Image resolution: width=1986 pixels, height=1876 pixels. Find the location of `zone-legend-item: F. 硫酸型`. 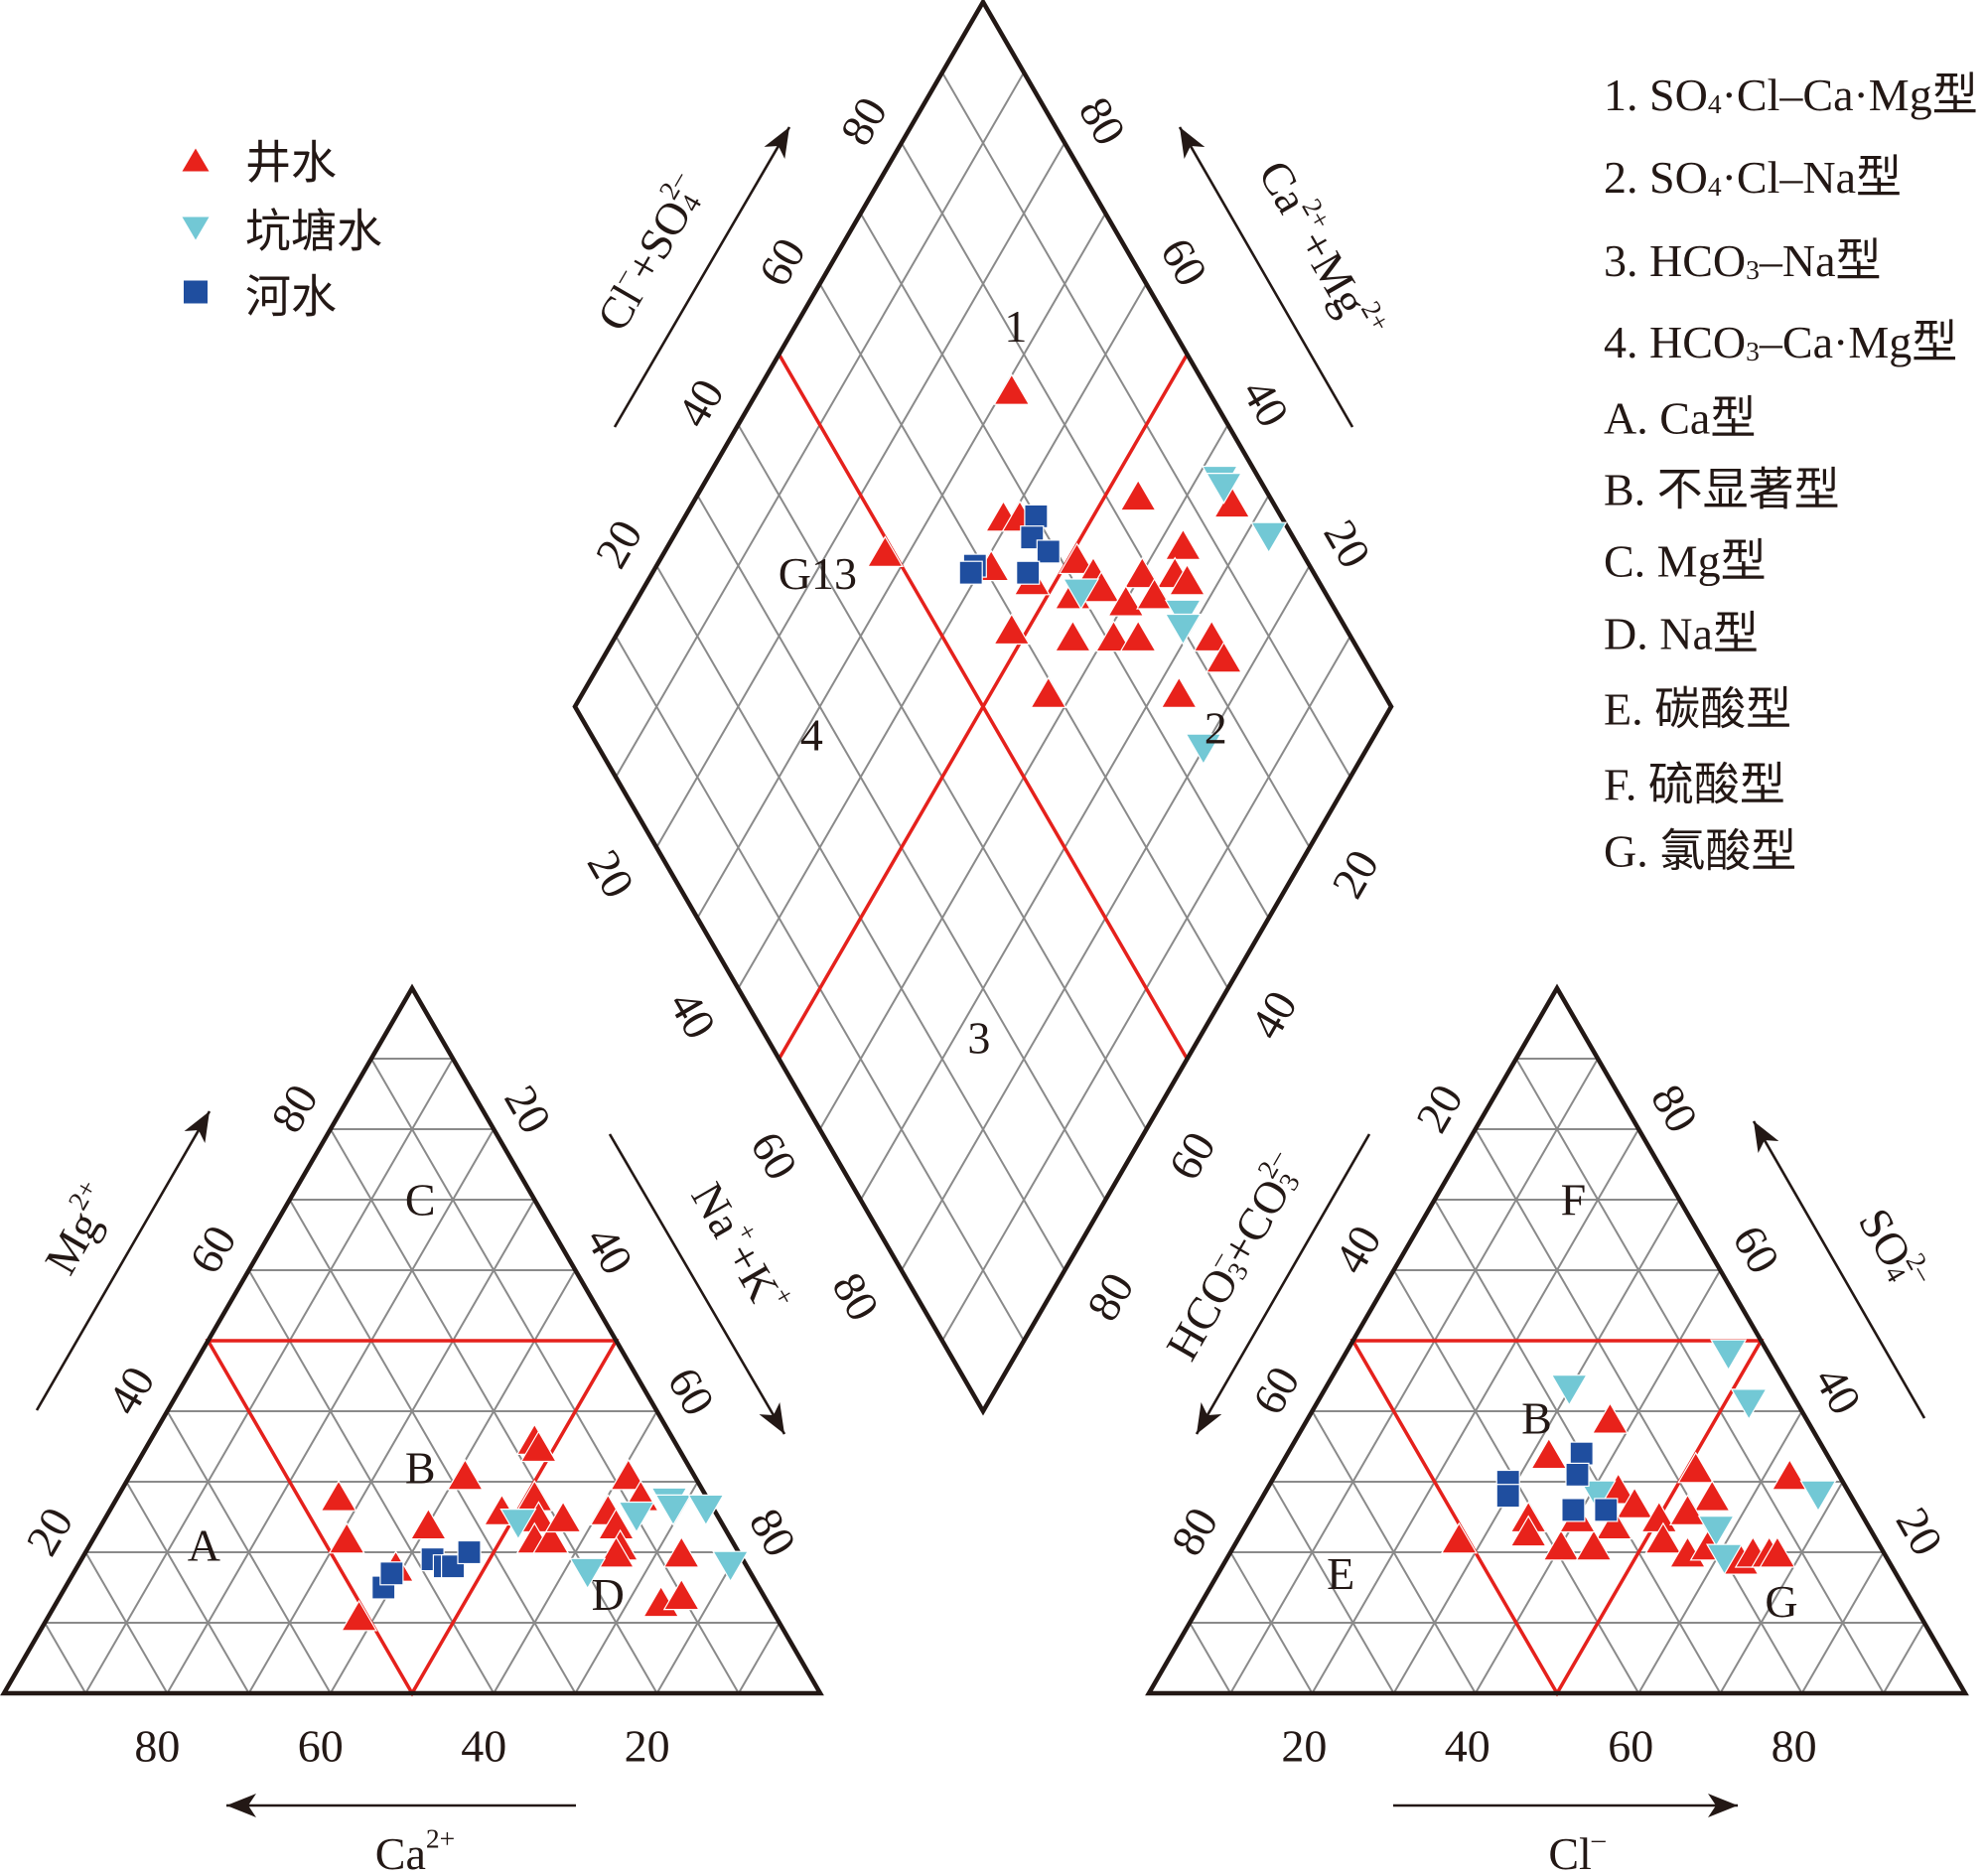

zone-legend-item: F. 硫酸型 is located at coordinates (1694, 785).